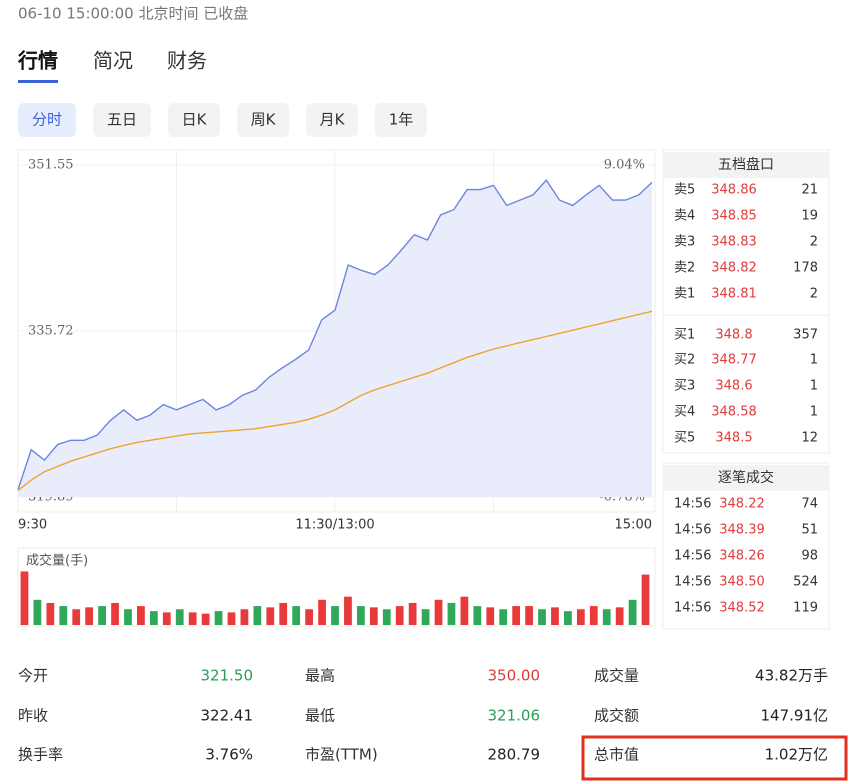  Describe the element at coordinates (805, 268) in the screenshot. I see `order-volume: 178` at that location.